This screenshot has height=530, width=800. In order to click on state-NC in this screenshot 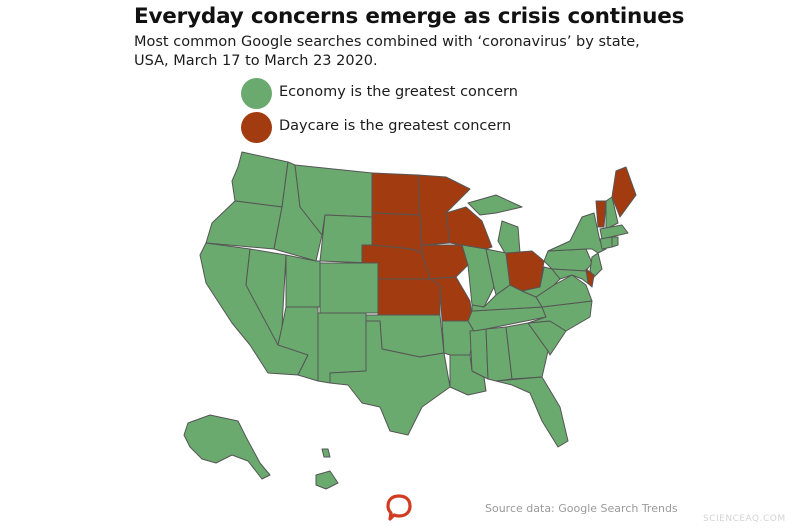, I will do `click(560, 316)`.